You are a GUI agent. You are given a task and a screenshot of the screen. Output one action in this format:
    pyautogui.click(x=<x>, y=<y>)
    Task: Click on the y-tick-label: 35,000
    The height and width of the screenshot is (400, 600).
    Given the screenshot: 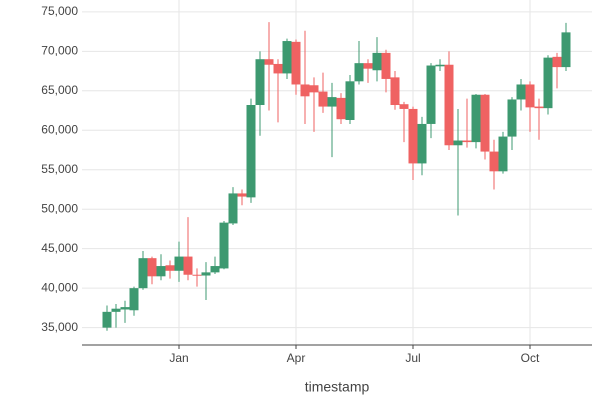 What is the action you would take?
    pyautogui.click(x=59, y=327)
    